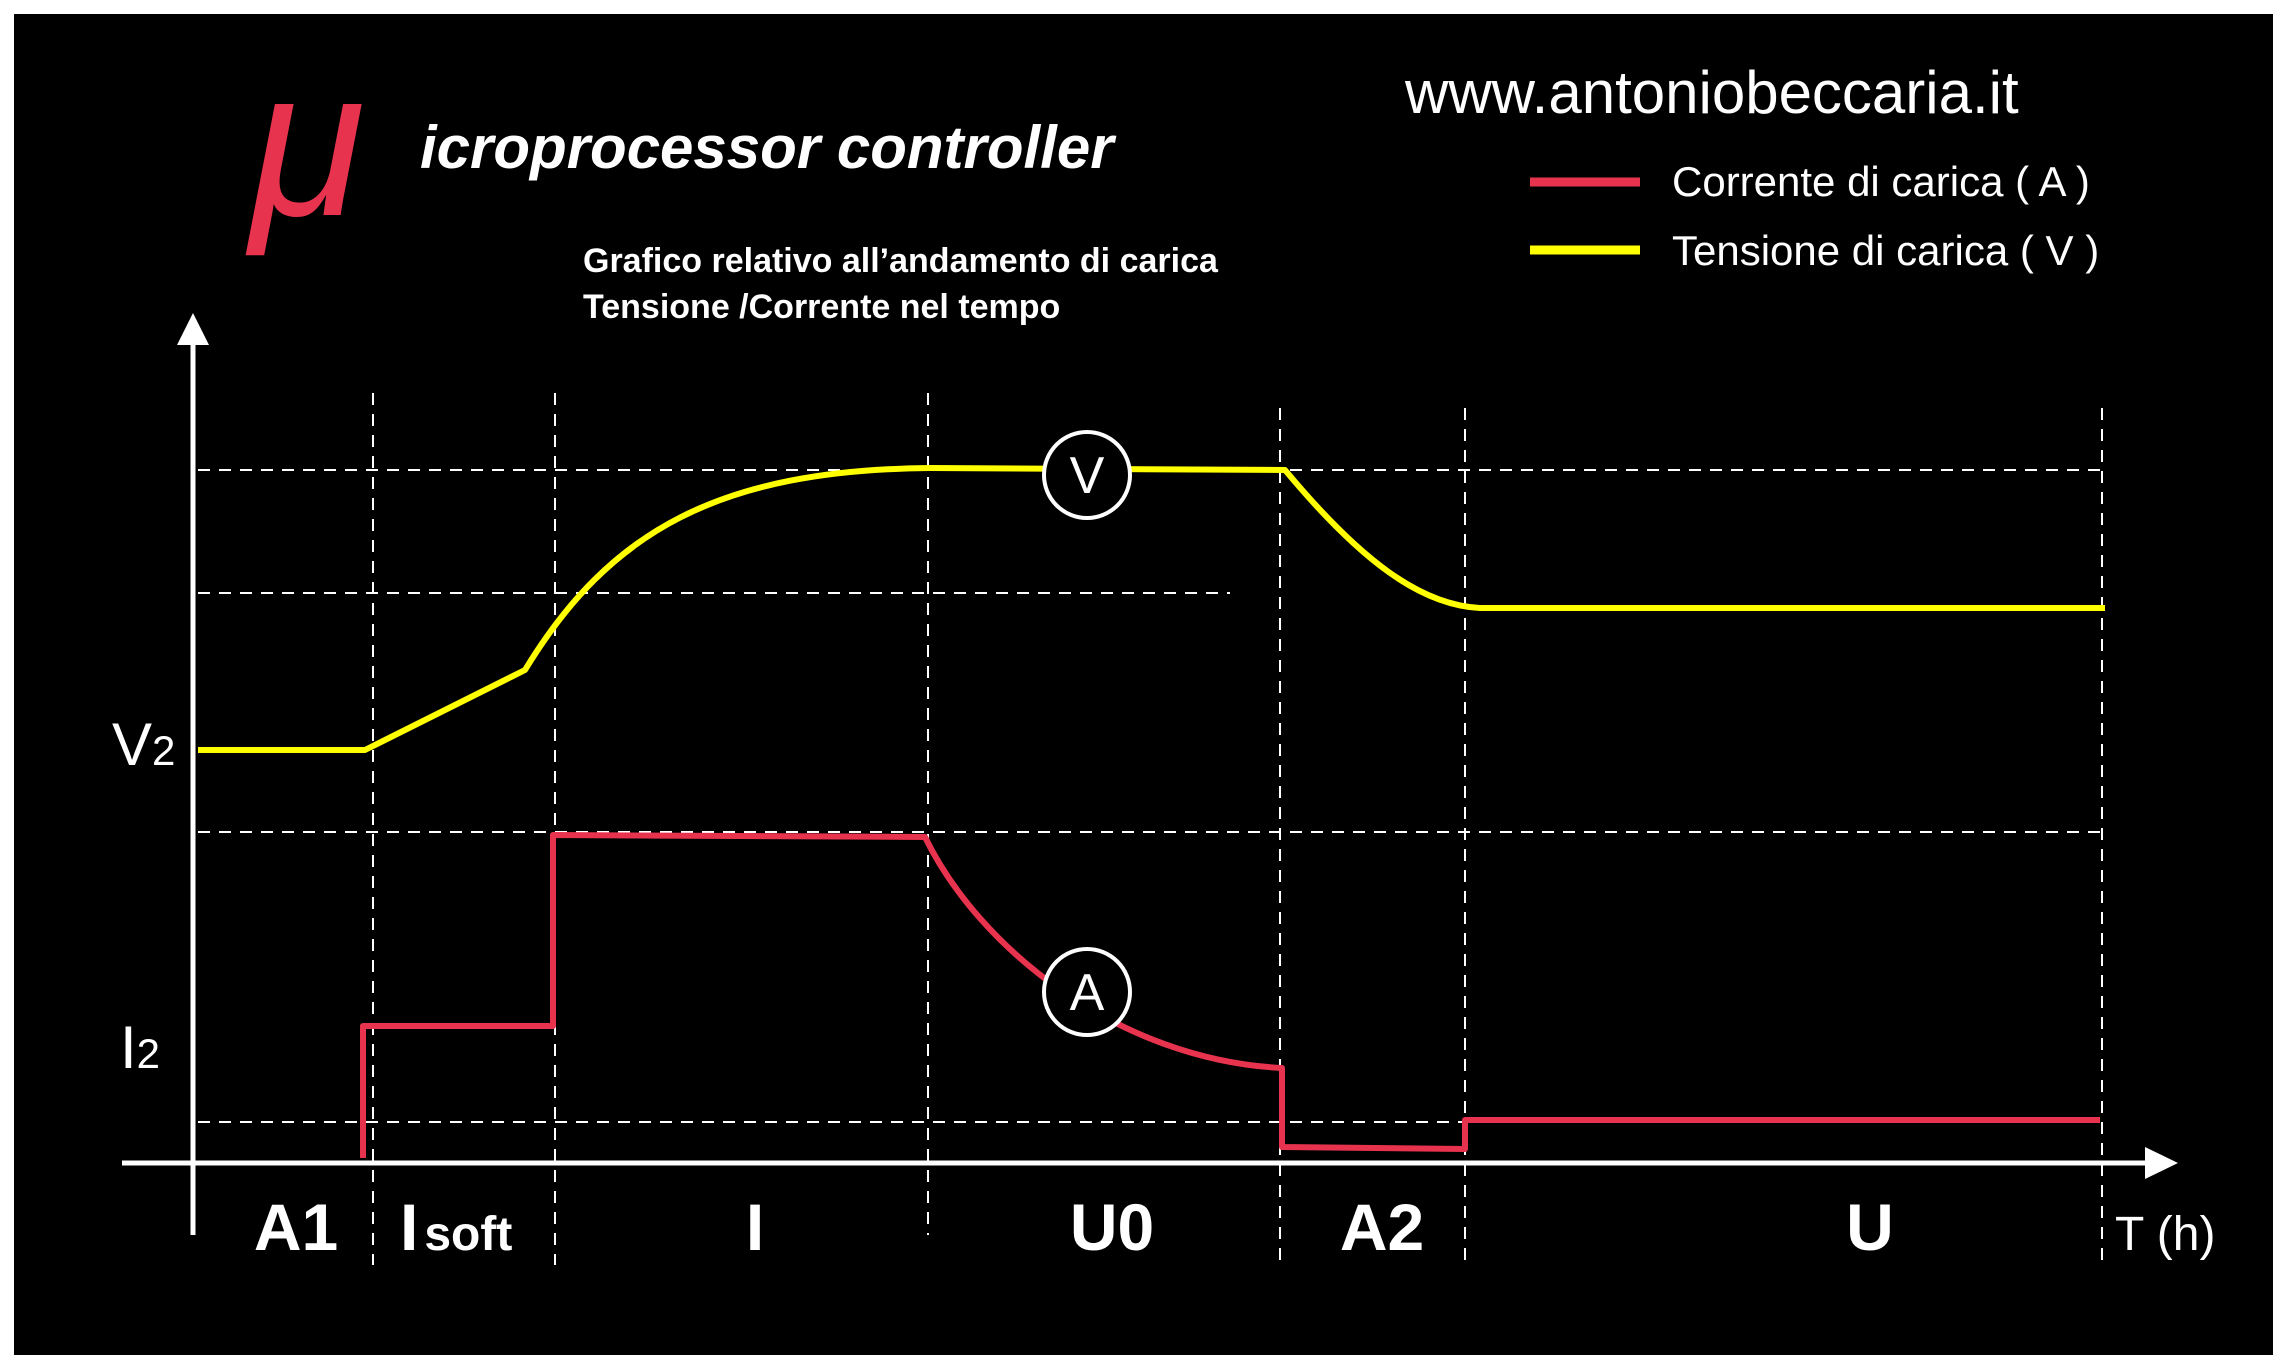 This screenshot has height=1369, width=2287. What do you see at coordinates (901, 261) in the screenshot?
I see `subtitle-line-1: Grafico relativo all’andamento di carica` at bounding box center [901, 261].